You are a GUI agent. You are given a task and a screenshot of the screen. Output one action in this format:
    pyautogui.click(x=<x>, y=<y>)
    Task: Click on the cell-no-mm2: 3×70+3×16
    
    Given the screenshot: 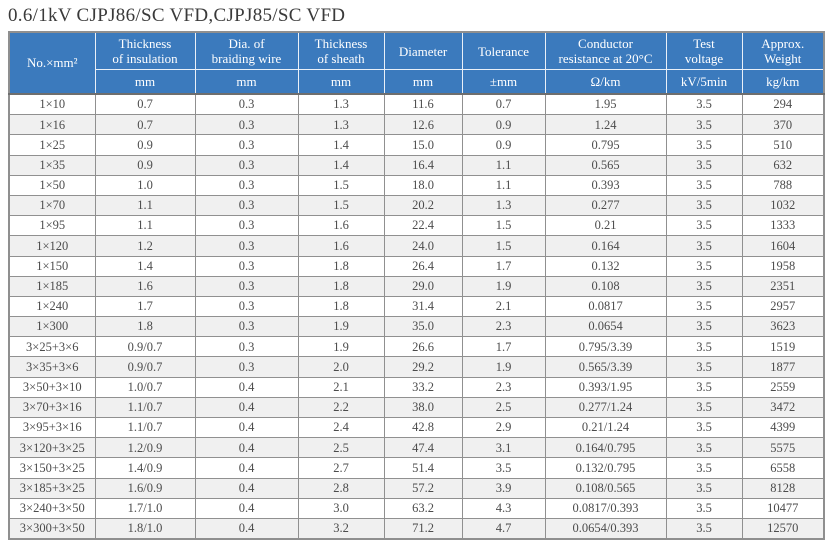 What is the action you would take?
    pyautogui.click(x=52, y=407)
    